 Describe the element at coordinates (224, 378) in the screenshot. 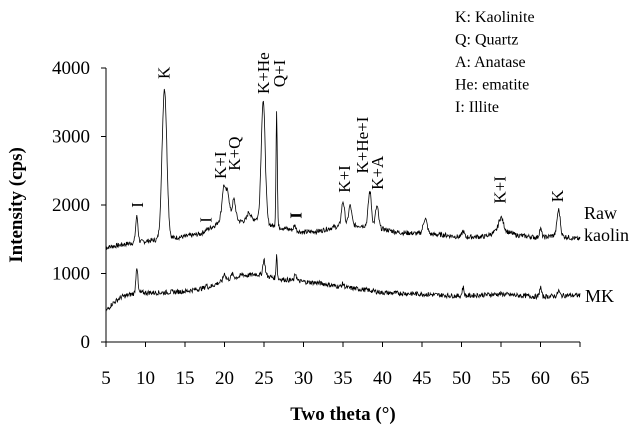

I see `x-tick-label: 20` at that location.